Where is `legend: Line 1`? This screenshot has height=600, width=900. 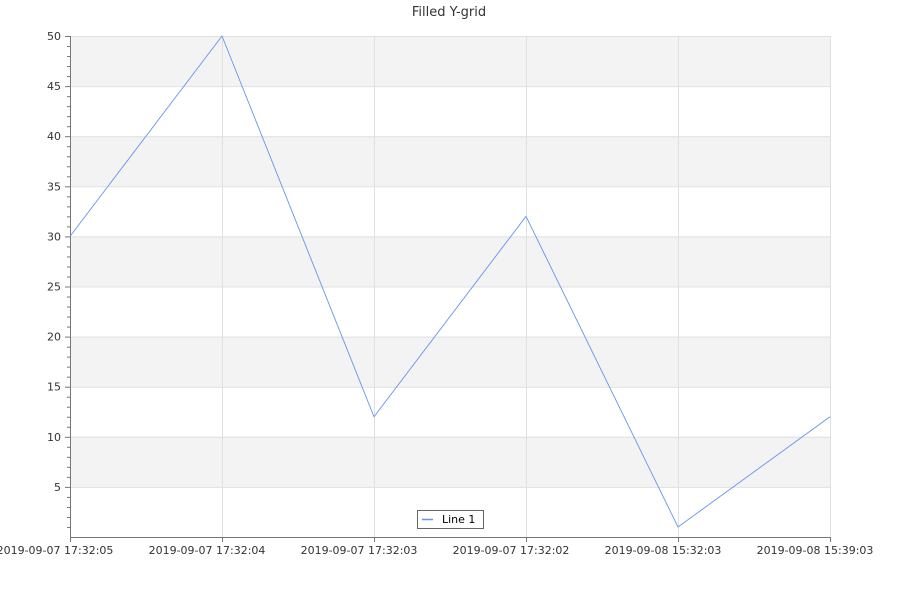 legend: Line 1 is located at coordinates (450, 519).